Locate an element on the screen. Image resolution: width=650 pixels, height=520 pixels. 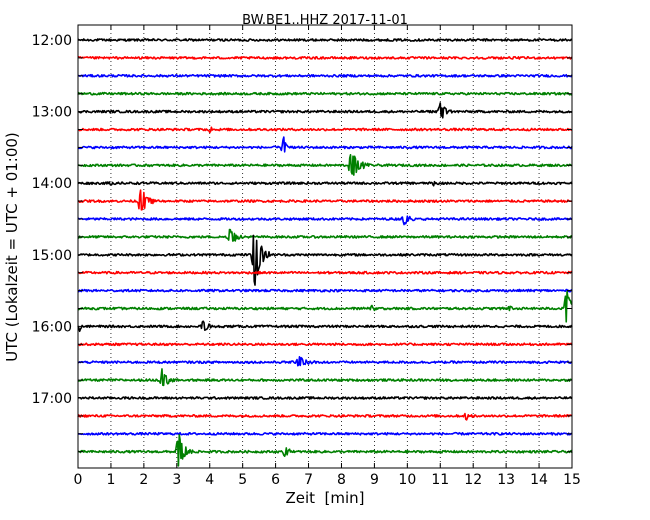
y-tick-label: 15:00 is located at coordinates (52, 256).